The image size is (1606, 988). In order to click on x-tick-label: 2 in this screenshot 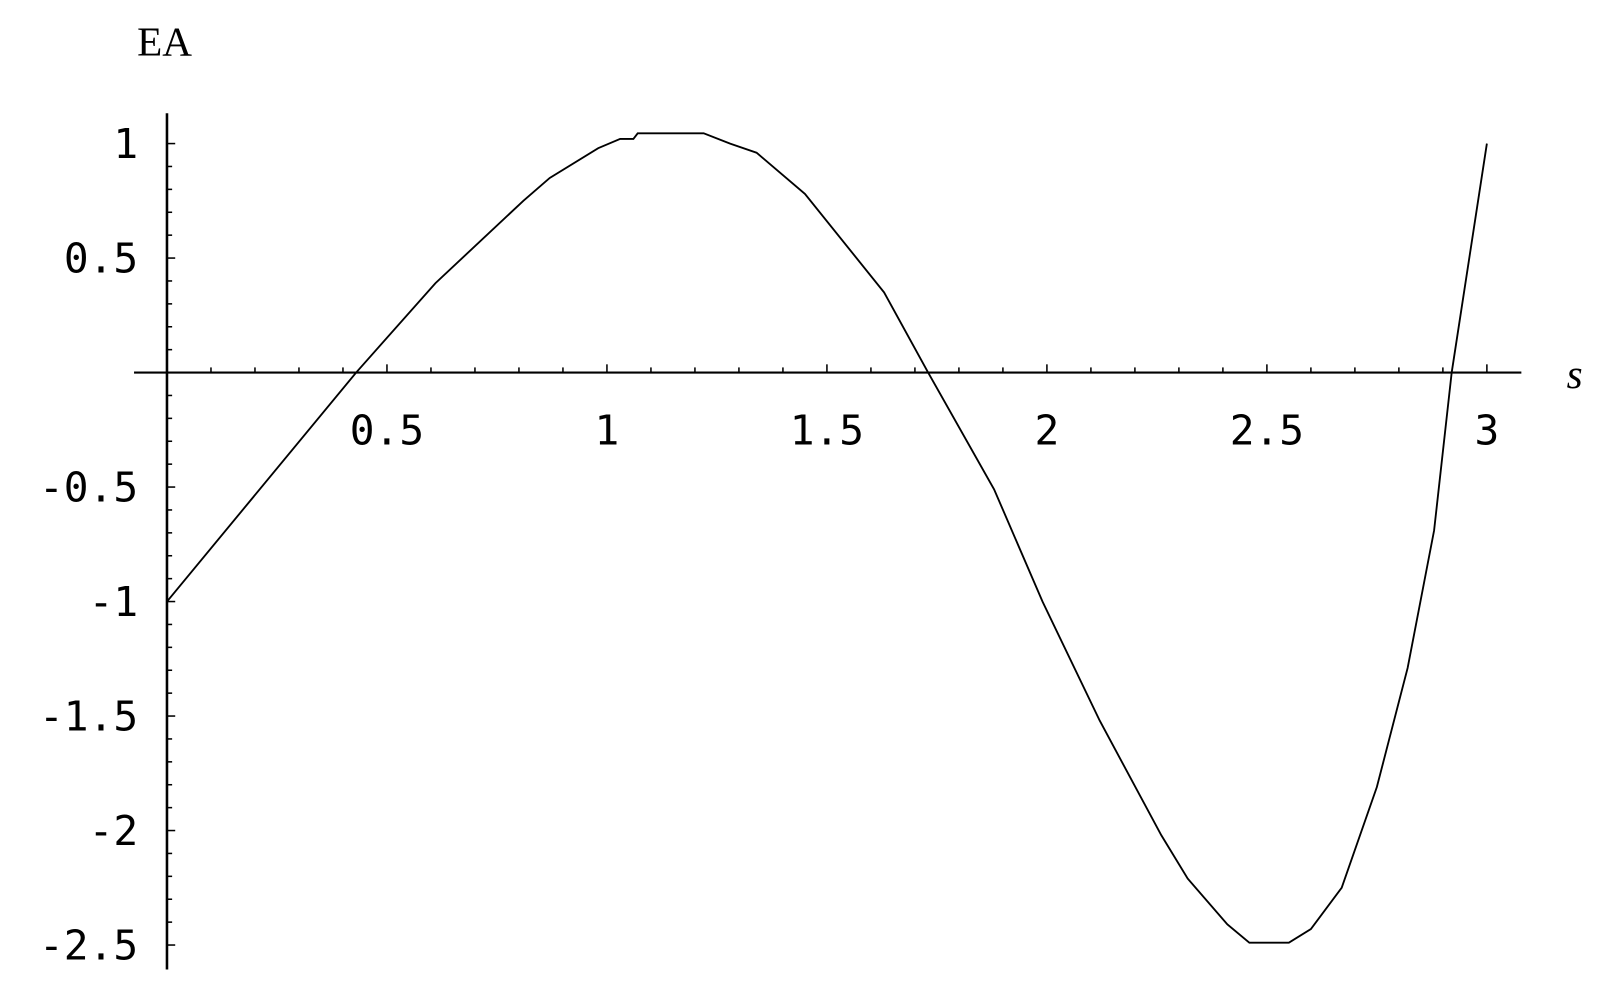, I will do `click(1047, 431)`.